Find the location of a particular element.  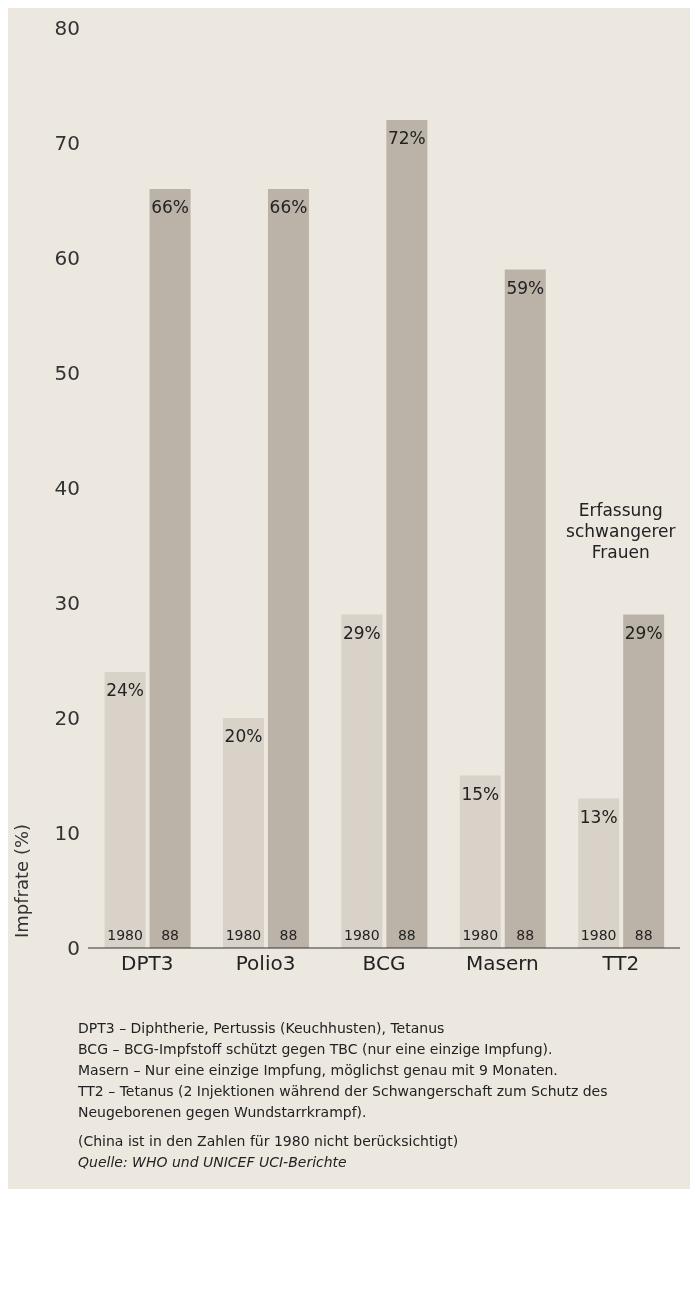

y-tick-label: 50 is located at coordinates (67, 373).